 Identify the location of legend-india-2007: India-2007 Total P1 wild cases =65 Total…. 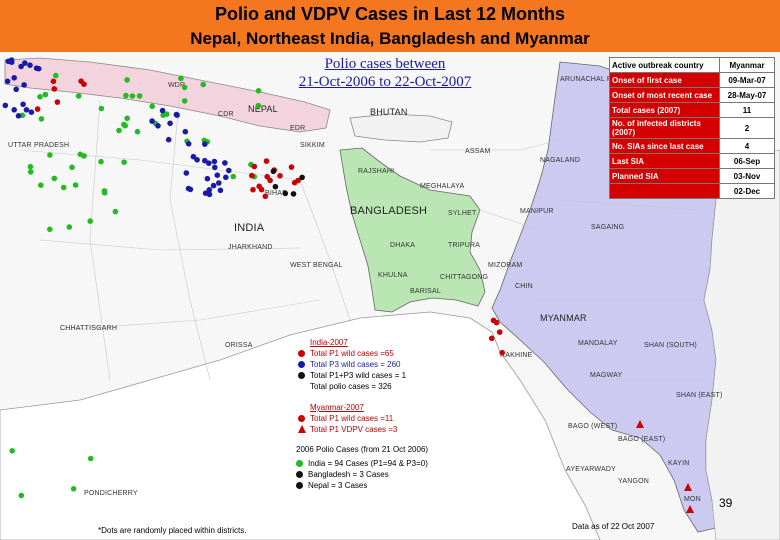
(352, 364).